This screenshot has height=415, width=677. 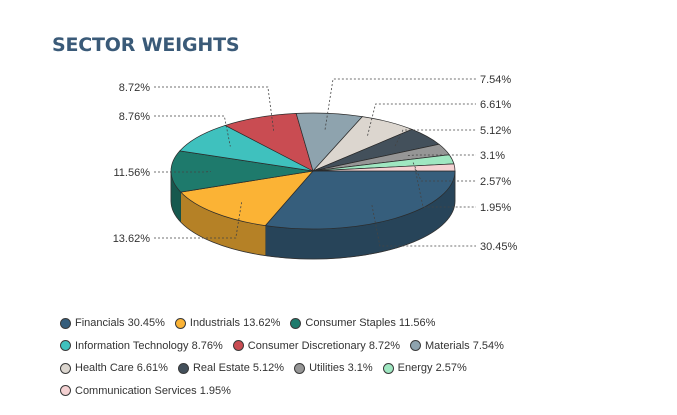 I want to click on legend-item-consumer-staples: Consumer Staples 11.56%, so click(x=362, y=323).